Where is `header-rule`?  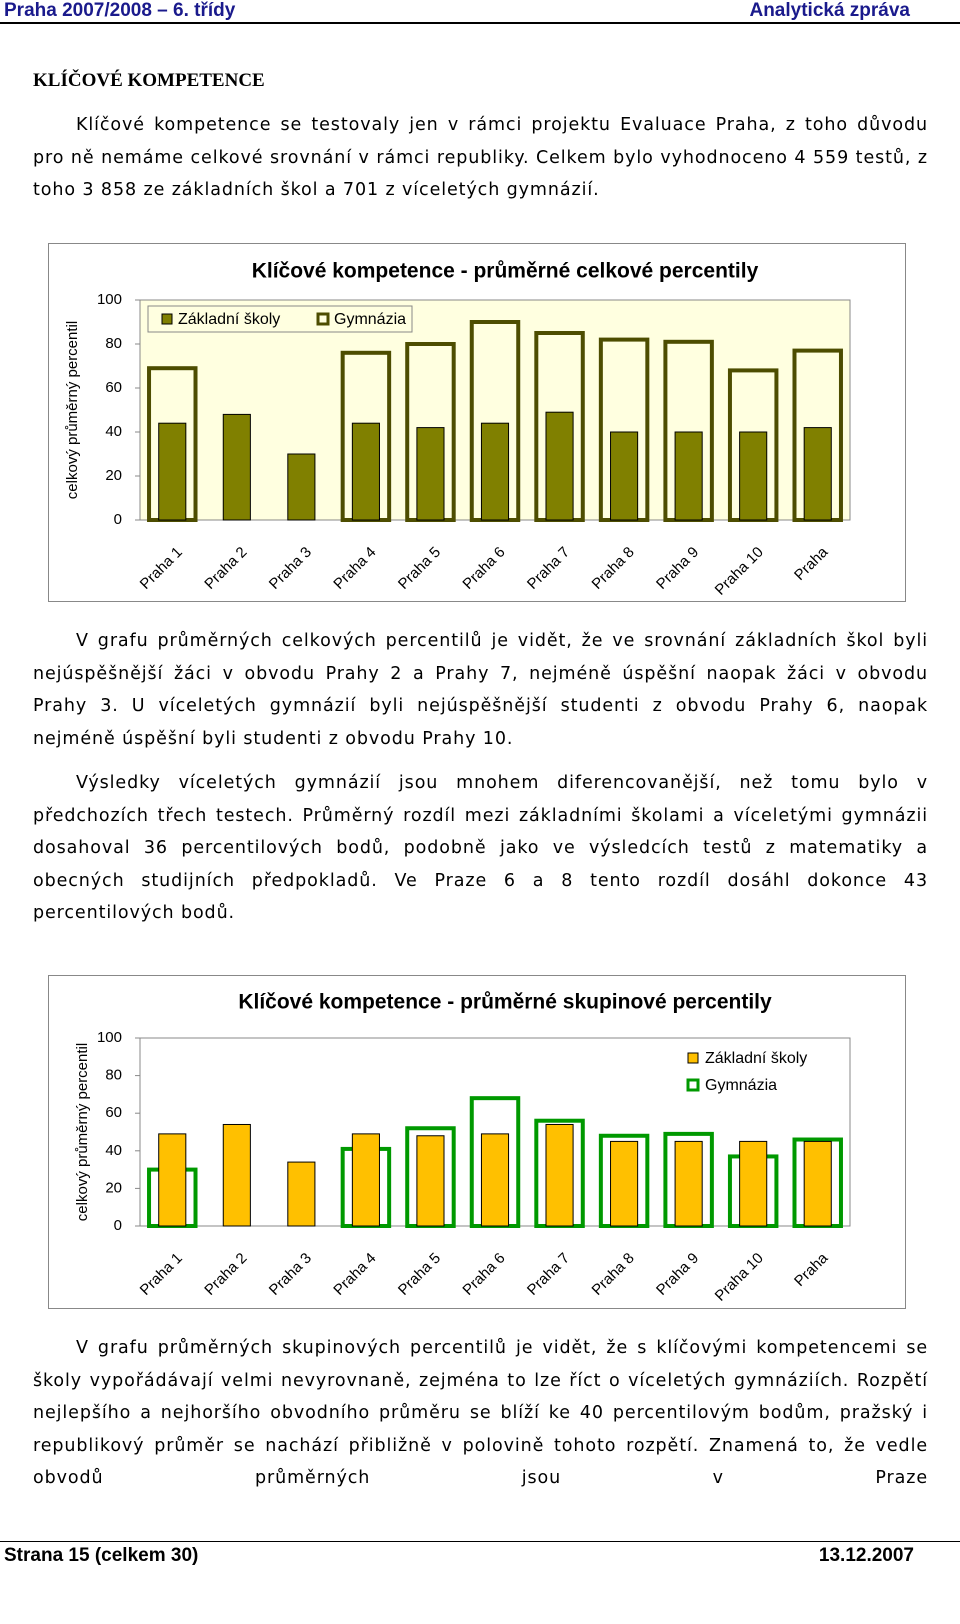 header-rule is located at coordinates (480, 23).